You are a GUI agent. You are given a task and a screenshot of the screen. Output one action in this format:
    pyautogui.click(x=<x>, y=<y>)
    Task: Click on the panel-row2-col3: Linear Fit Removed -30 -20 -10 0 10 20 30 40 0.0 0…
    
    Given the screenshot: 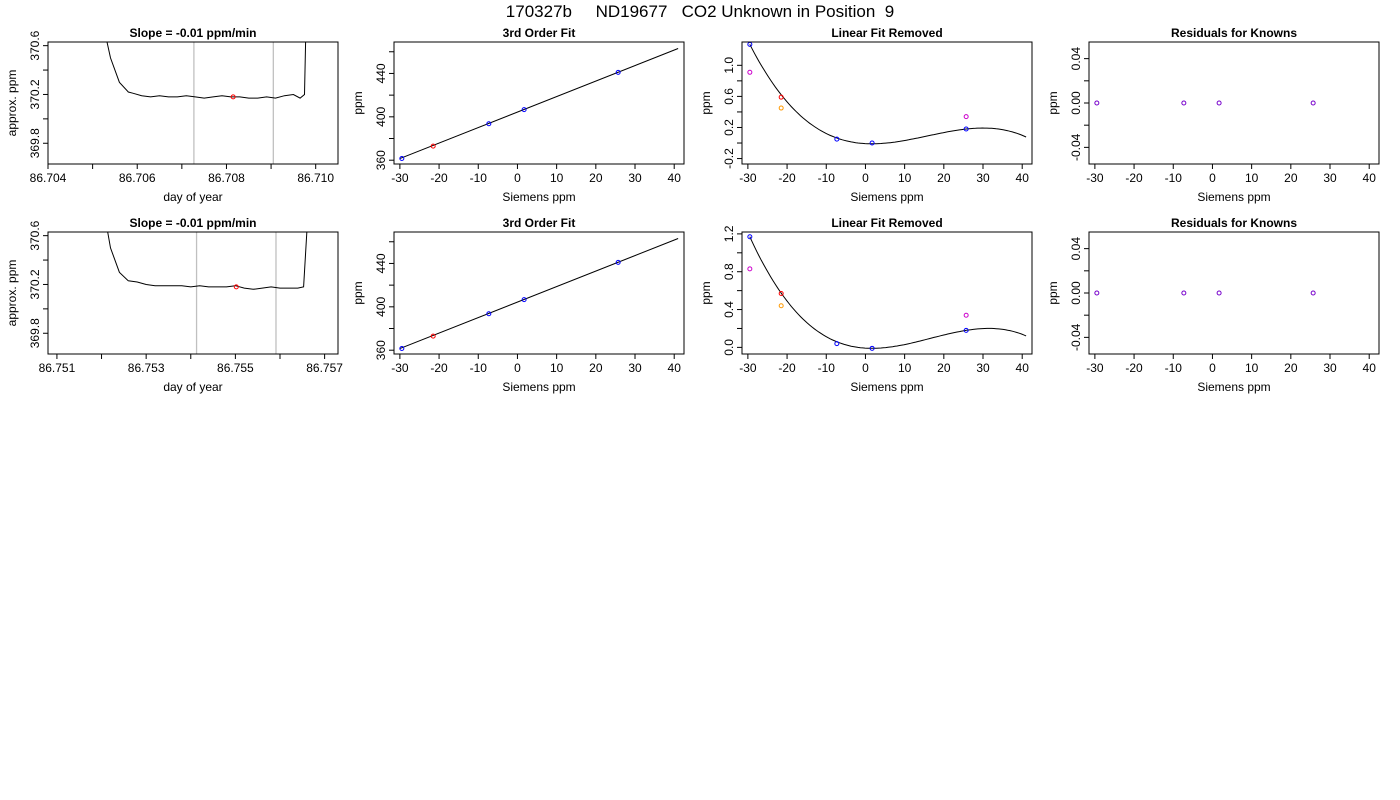 What is the action you would take?
    pyautogui.click(x=866, y=305)
    